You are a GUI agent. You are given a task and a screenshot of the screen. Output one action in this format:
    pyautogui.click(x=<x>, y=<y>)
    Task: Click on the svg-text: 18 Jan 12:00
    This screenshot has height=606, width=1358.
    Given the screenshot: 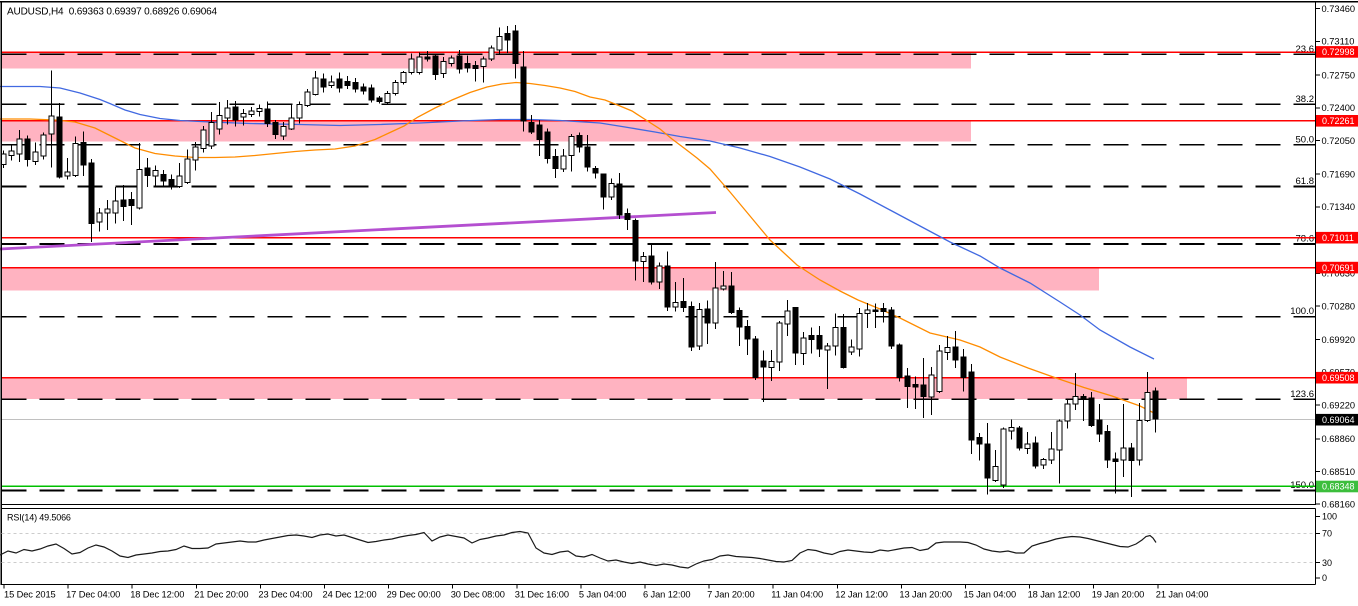 What is the action you would take?
    pyautogui.click(x=1054, y=595)
    